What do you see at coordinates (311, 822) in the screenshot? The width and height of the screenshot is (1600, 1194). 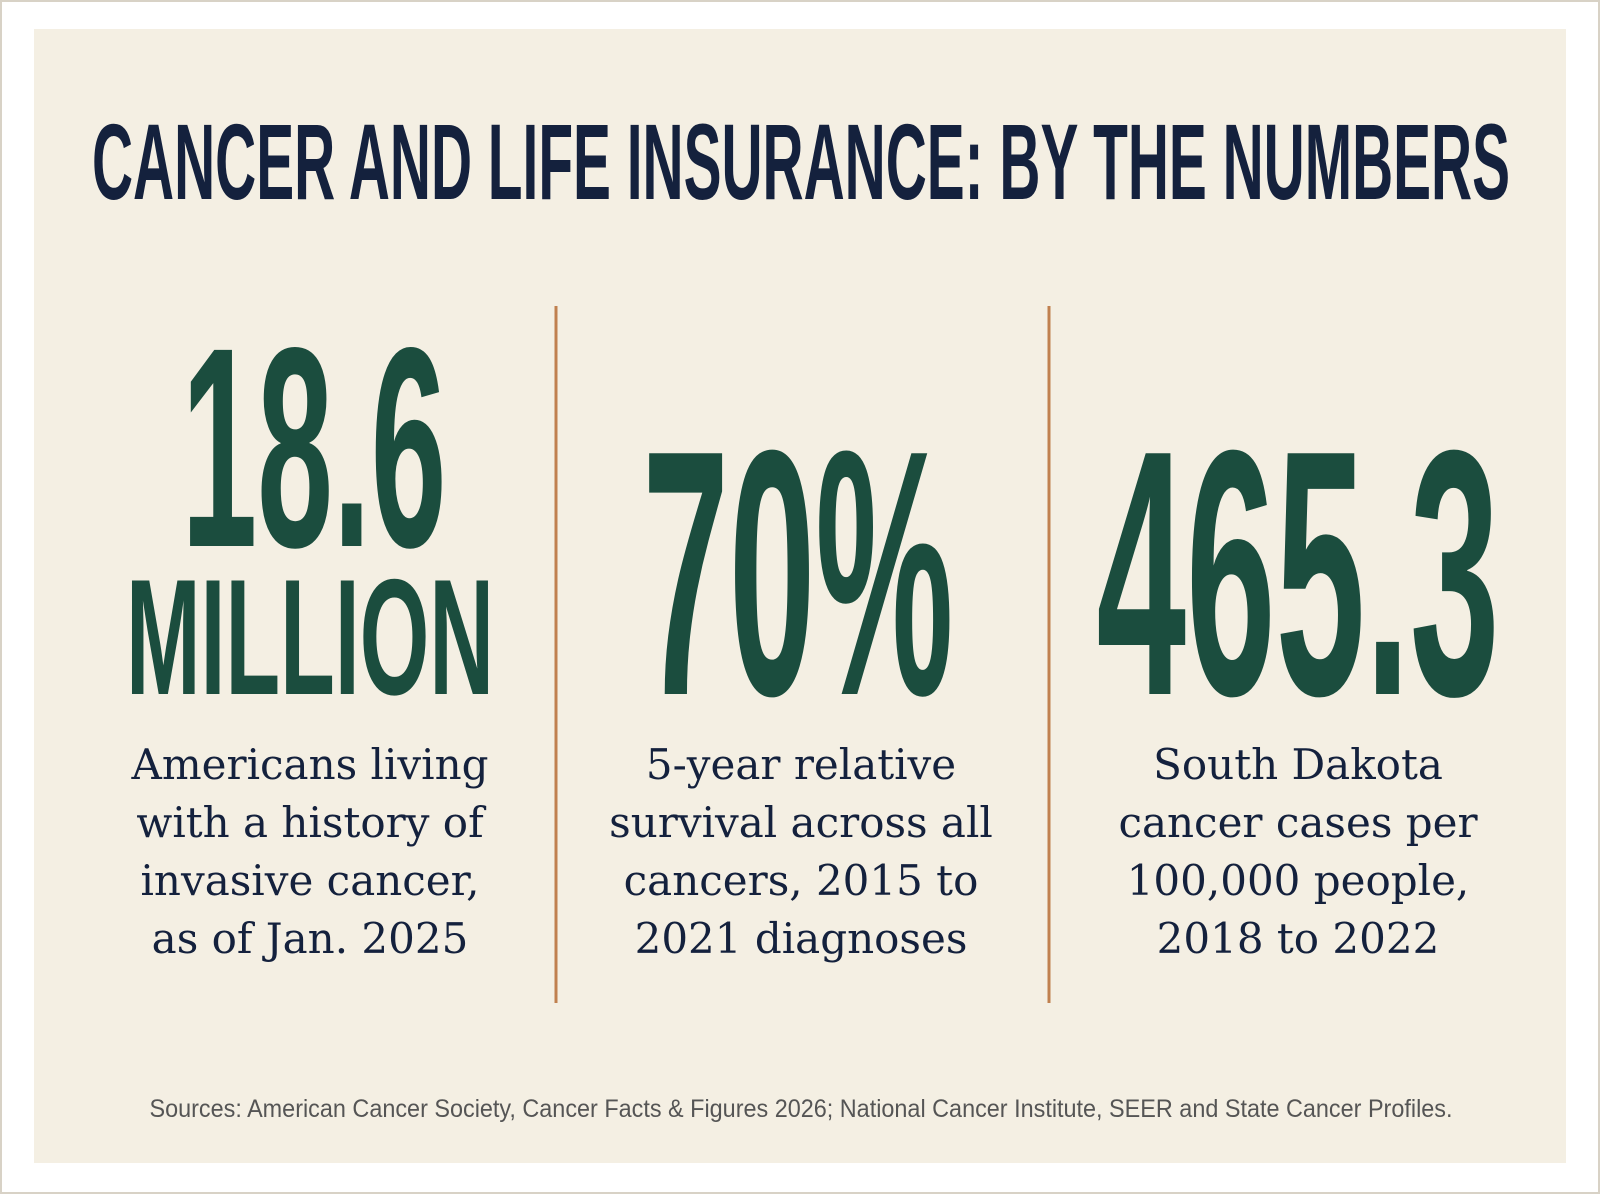 I see `stat-description: with a history of` at bounding box center [311, 822].